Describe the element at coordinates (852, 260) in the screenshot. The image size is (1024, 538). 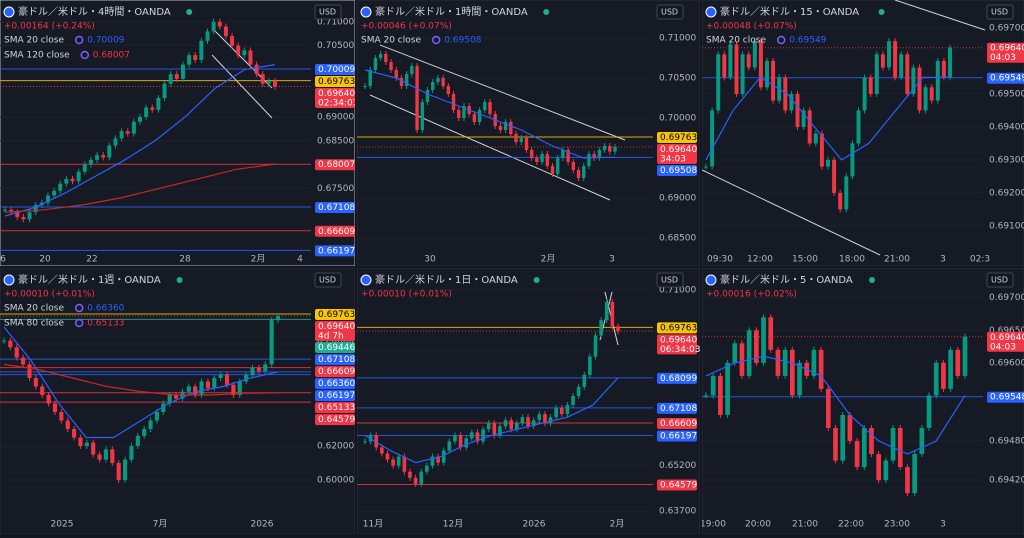
I see `time-tick-label: 18:00` at that location.